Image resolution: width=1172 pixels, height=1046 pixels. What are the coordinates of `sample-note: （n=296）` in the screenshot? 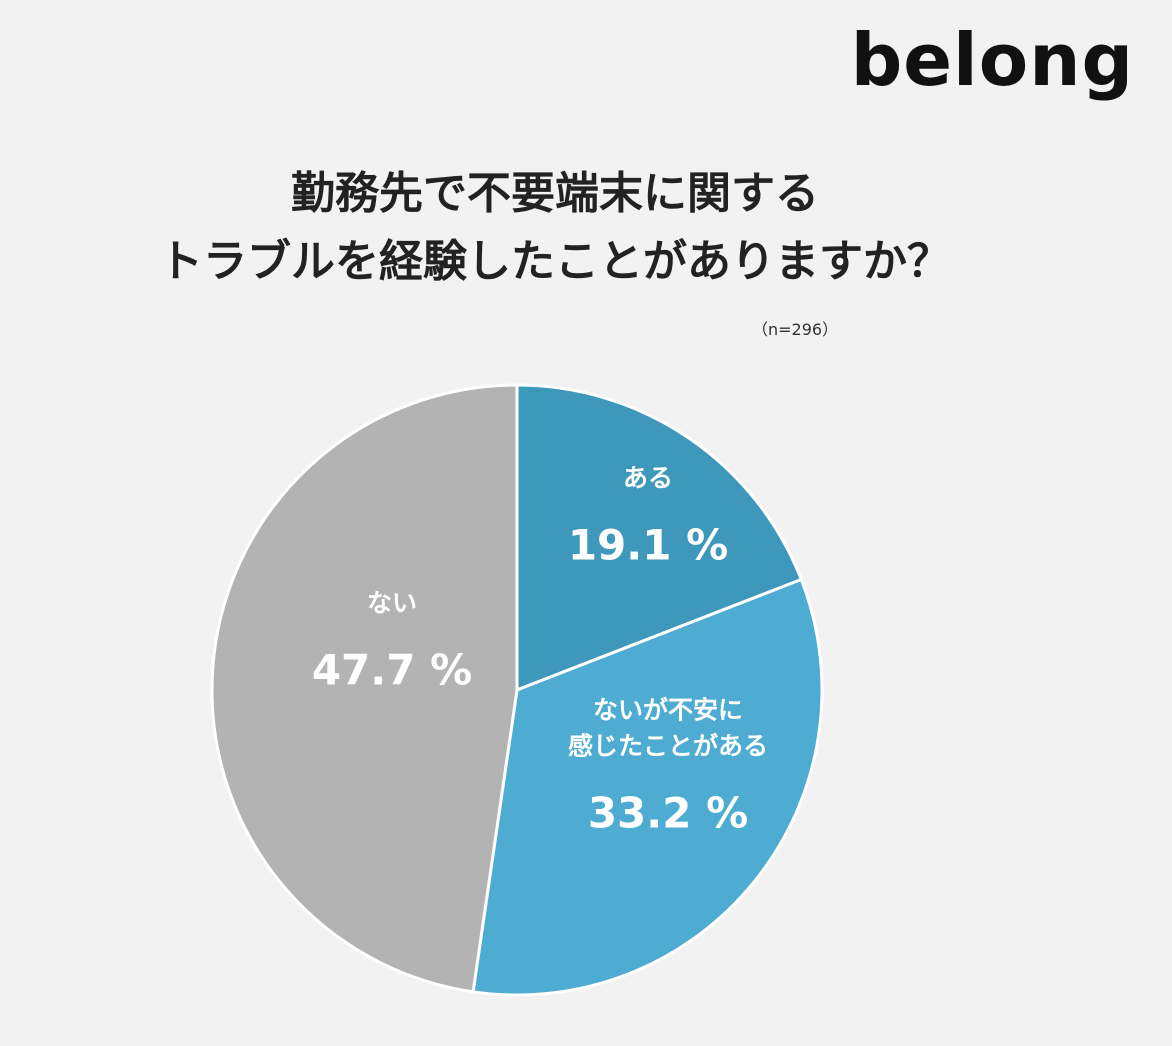 It's located at (795, 329).